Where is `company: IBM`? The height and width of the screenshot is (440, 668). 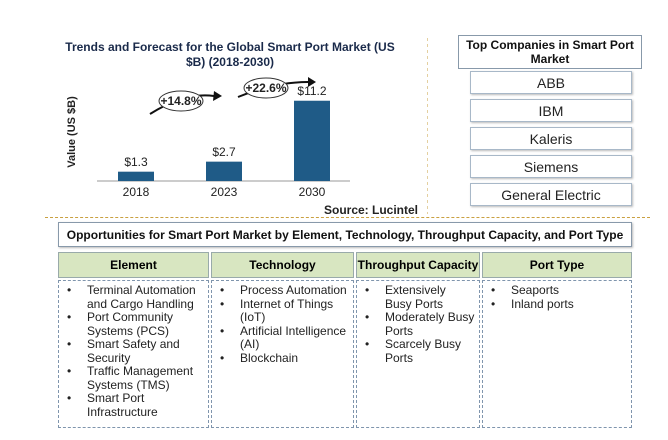
company: IBM is located at coordinates (551, 110).